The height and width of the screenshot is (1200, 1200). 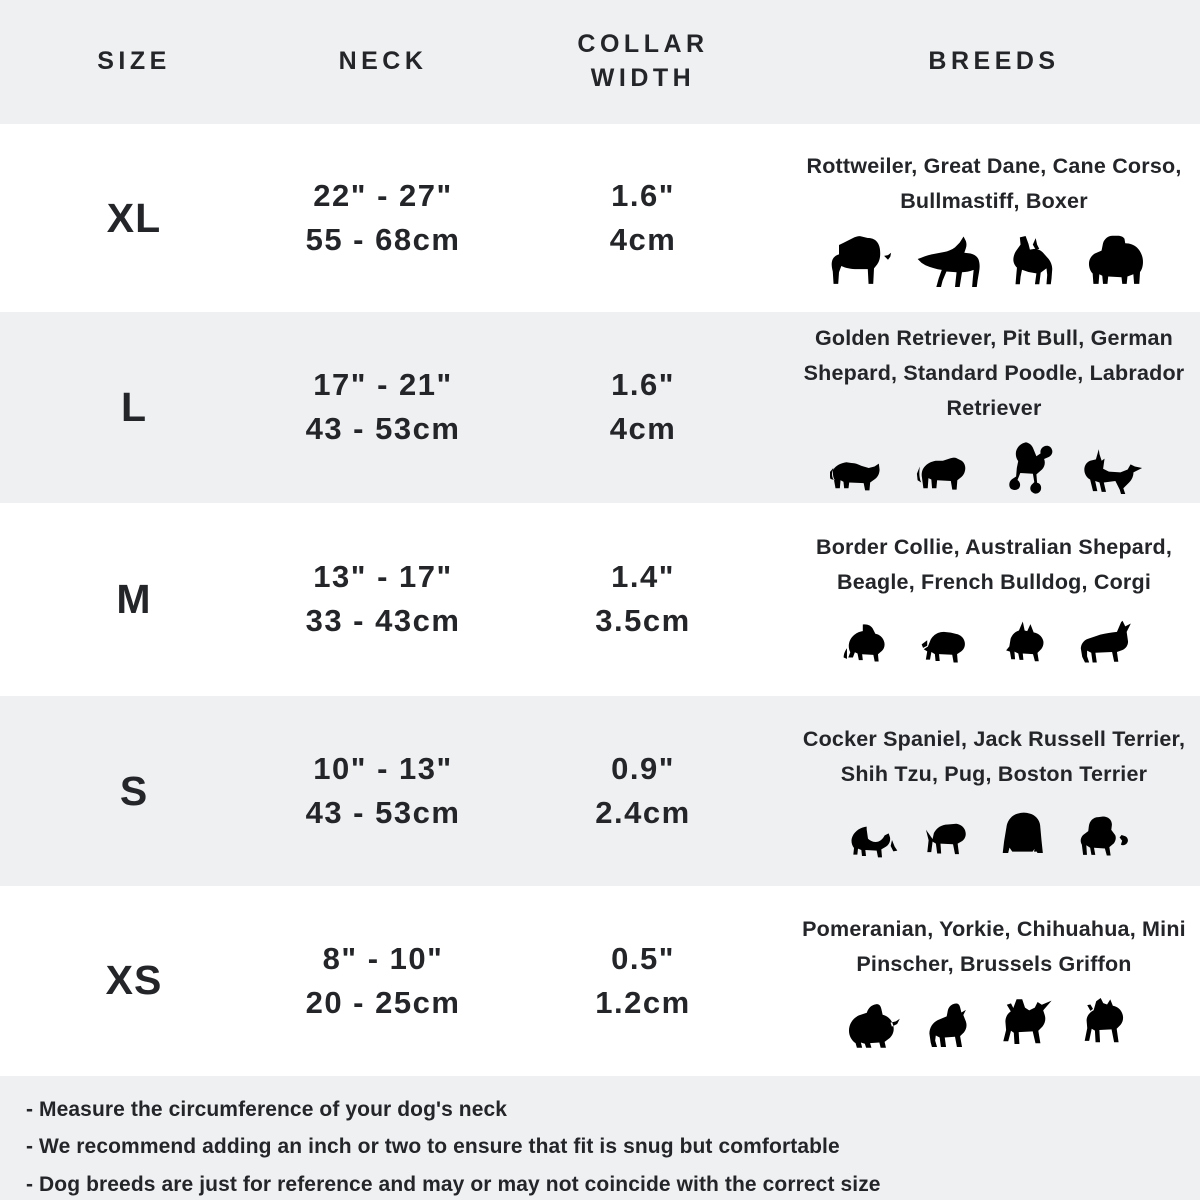 I want to click on collar-inches: 1.4", so click(x=643, y=577).